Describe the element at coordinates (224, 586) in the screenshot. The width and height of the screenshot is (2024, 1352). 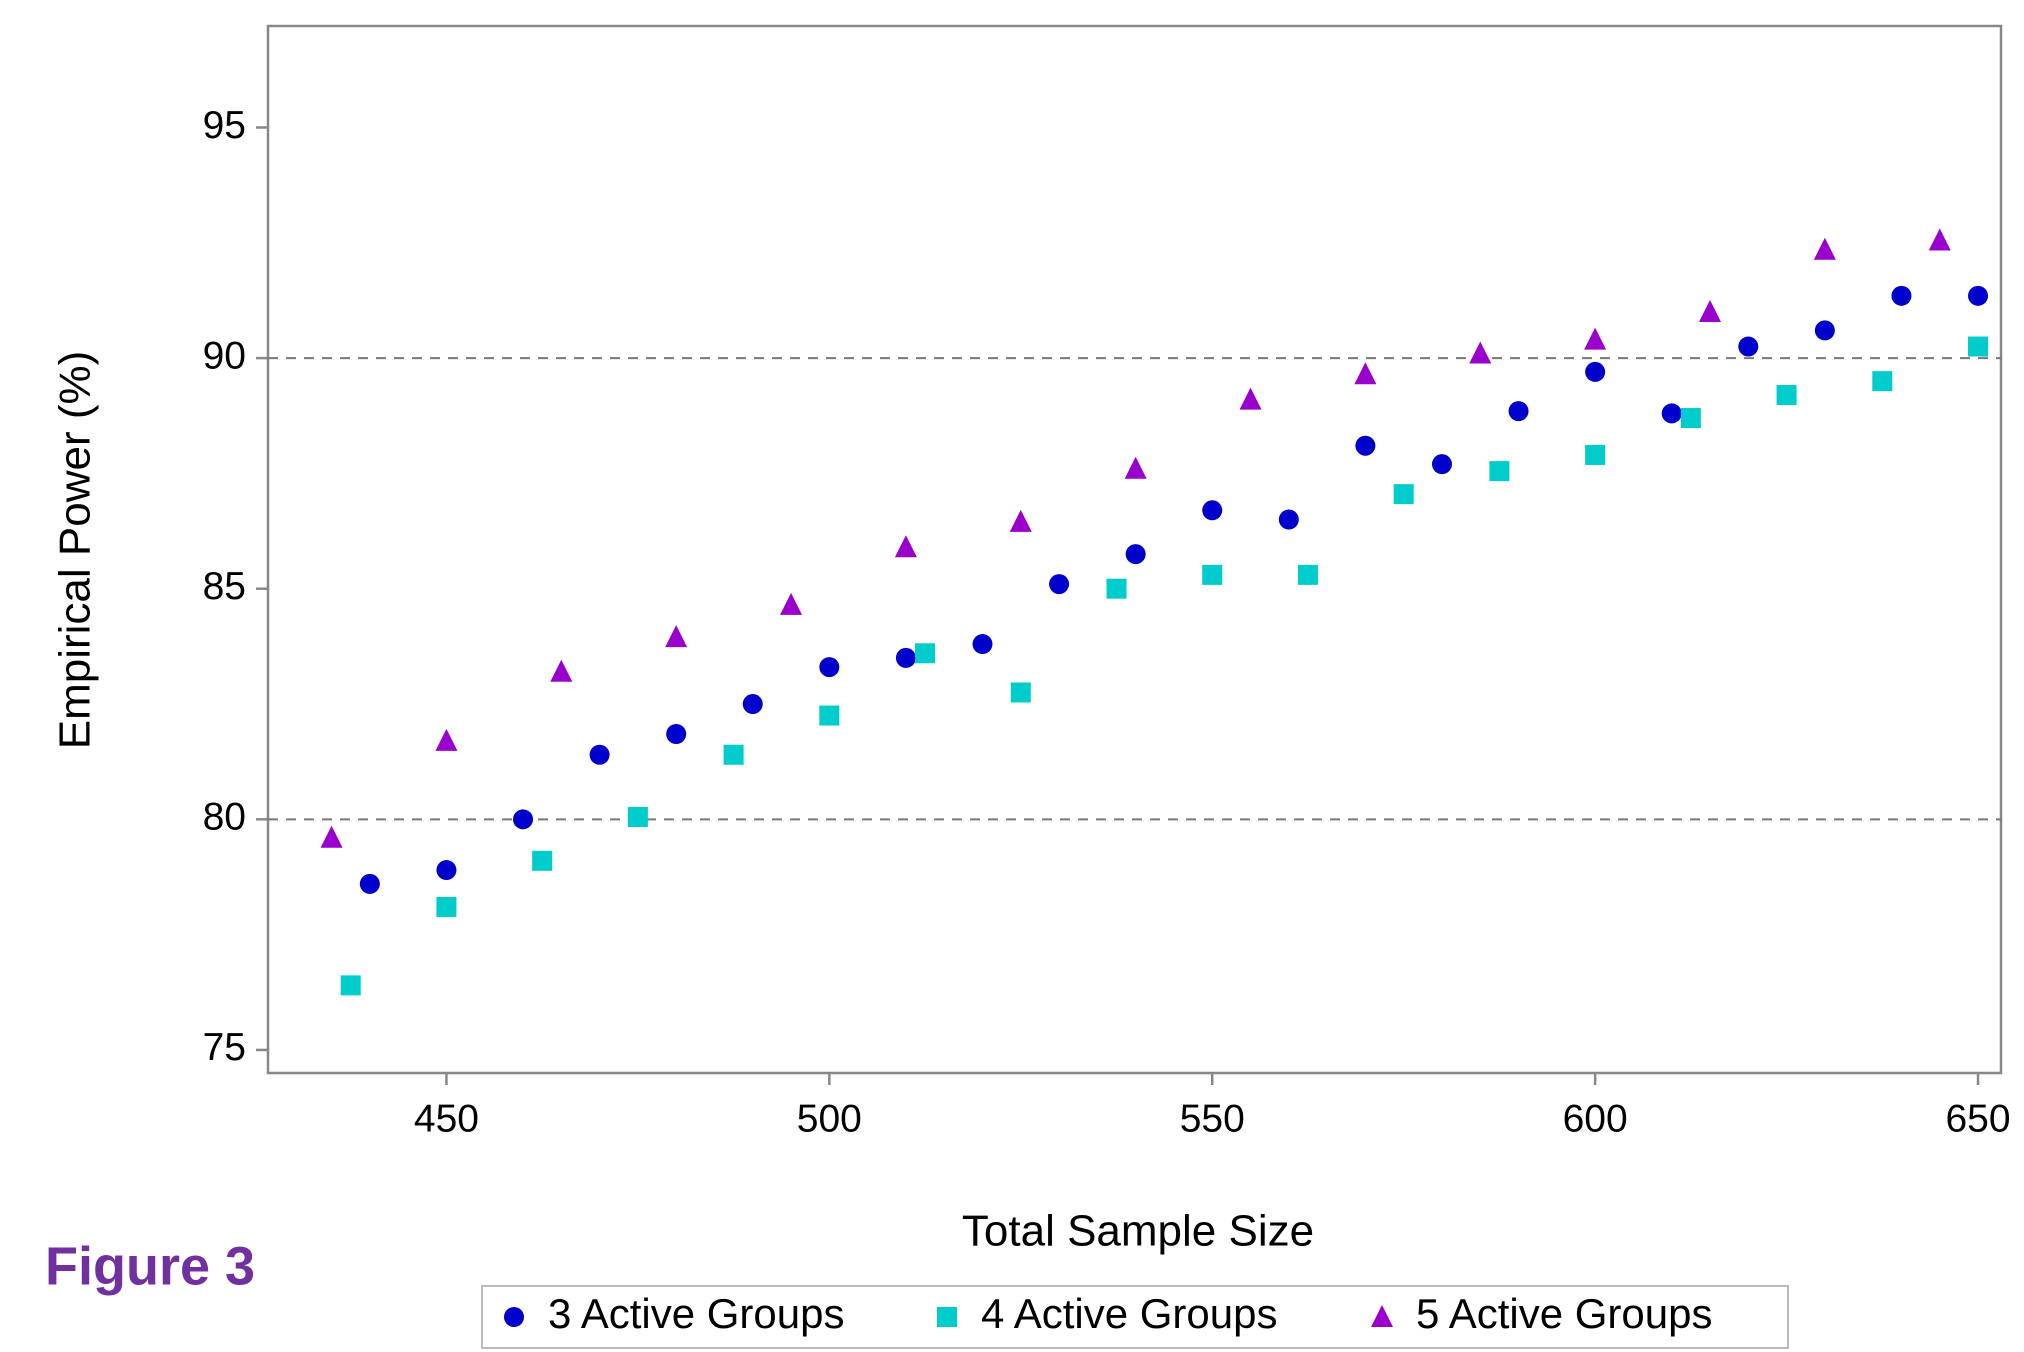
I see `y-tick-label: 85` at that location.